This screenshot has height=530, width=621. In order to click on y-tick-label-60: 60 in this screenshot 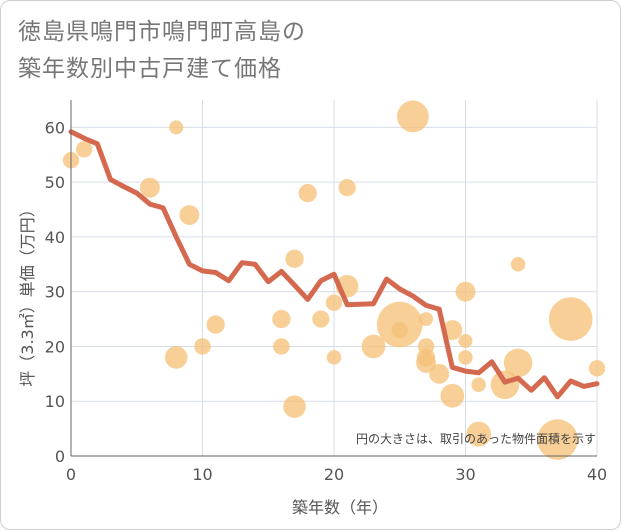, I will do `click(55, 127)`.